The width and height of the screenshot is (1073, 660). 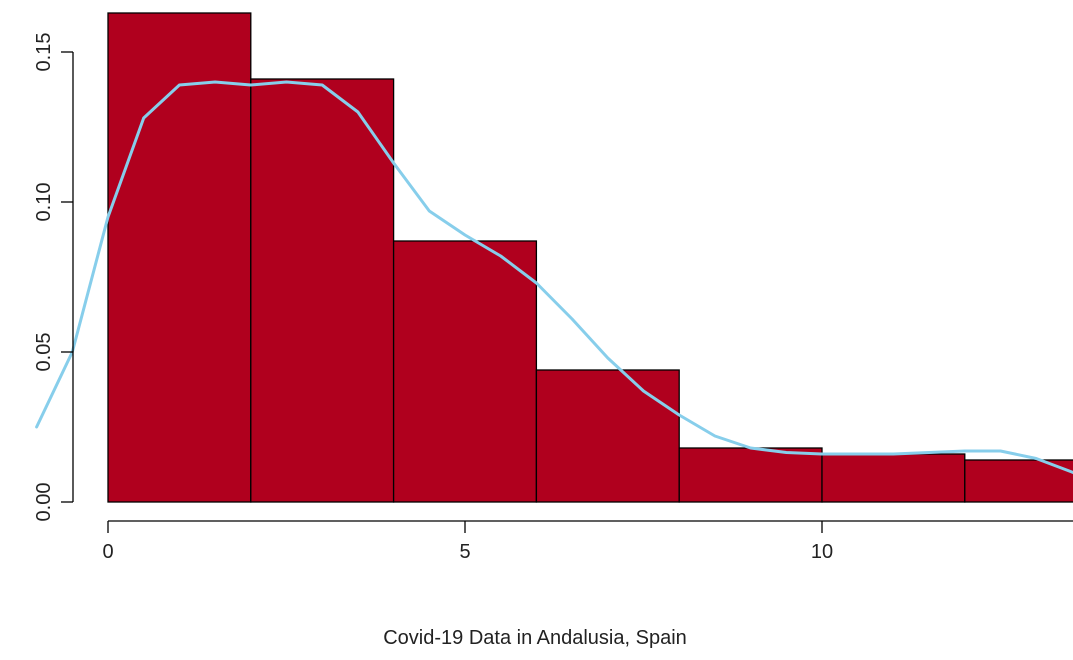 What do you see at coordinates (587, 541) in the screenshot?
I see `x-axis: 05101520` at bounding box center [587, 541].